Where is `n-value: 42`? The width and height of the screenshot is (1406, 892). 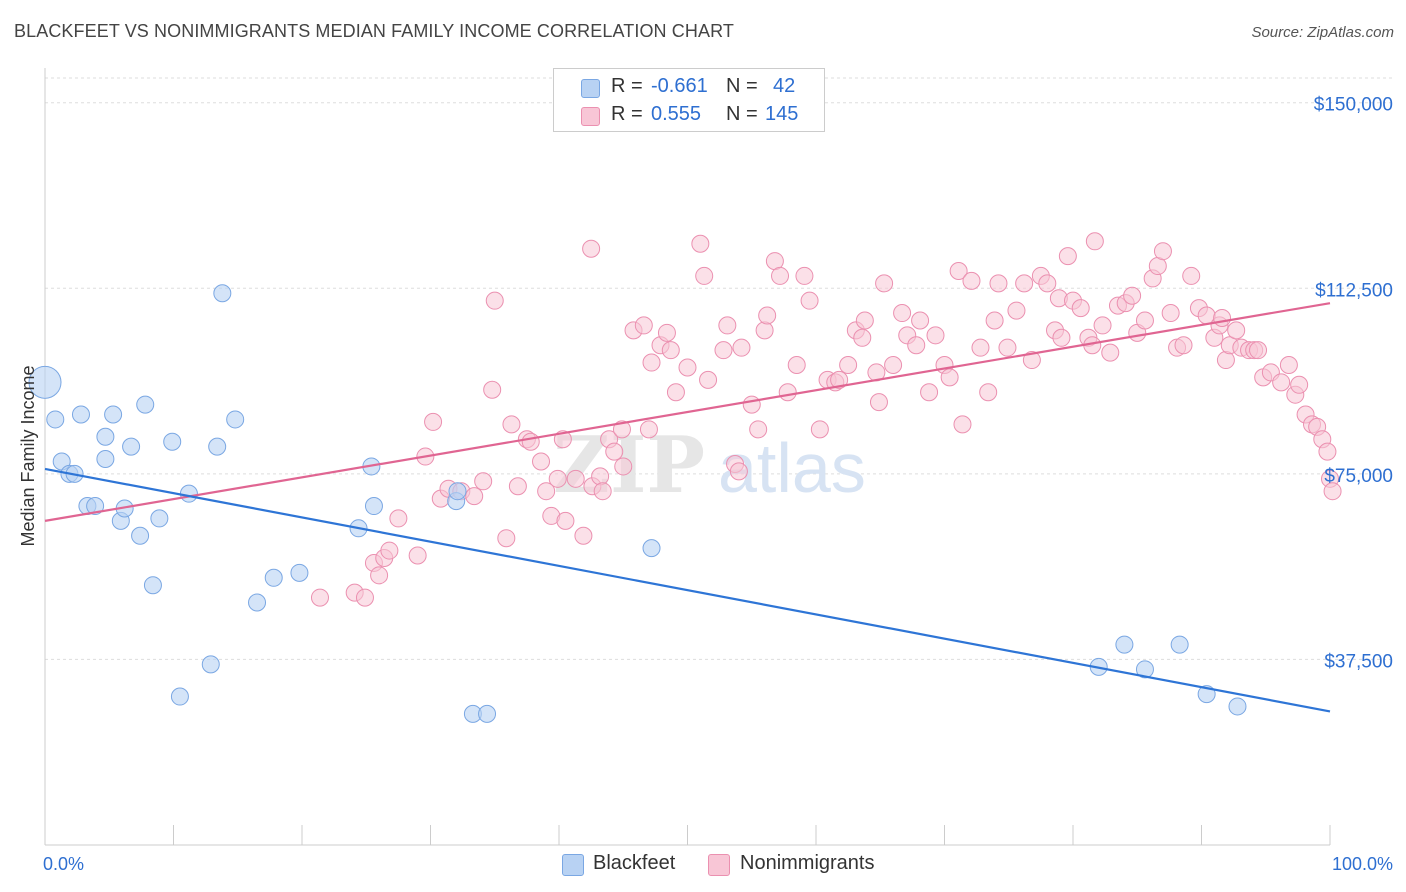
n-value: 42 is located at coordinates (784, 86).